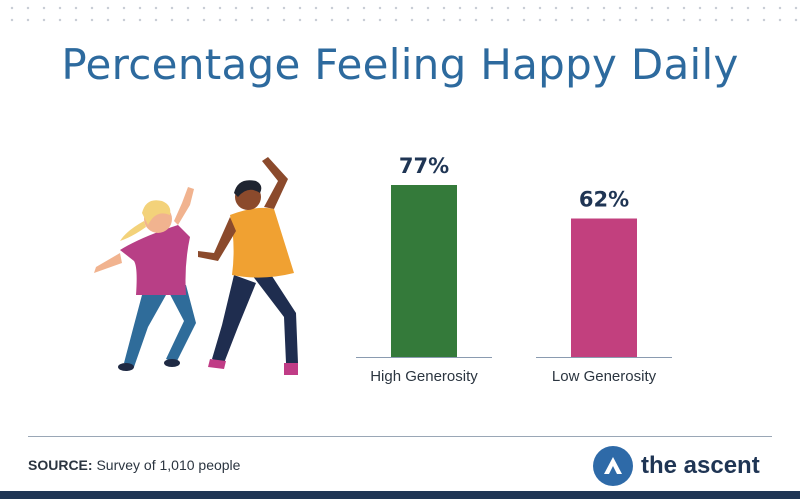 The width and height of the screenshot is (800, 499). What do you see at coordinates (700, 465) in the screenshot?
I see `brand-name: the ascent` at bounding box center [700, 465].